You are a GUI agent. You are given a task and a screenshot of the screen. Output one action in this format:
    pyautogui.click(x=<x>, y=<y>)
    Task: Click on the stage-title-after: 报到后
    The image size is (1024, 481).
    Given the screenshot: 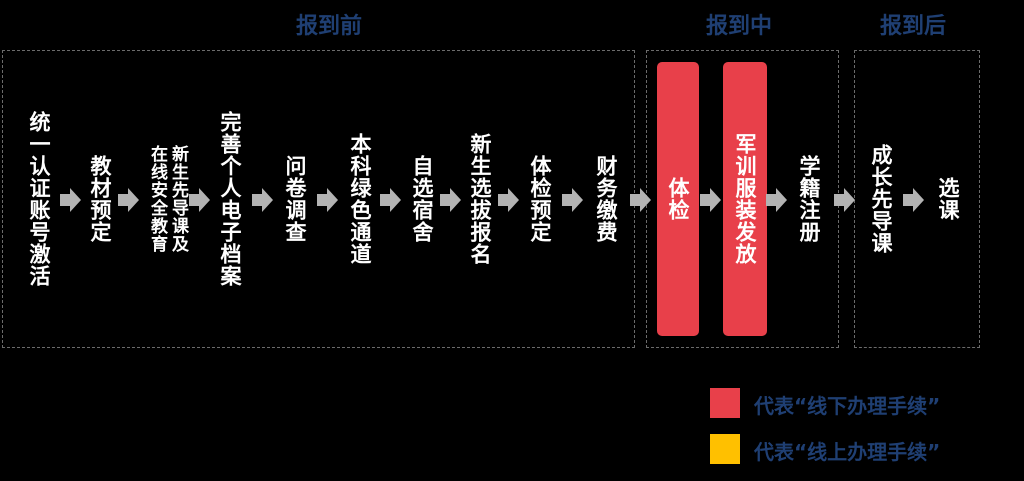 What is the action you would take?
    pyautogui.click(x=913, y=26)
    